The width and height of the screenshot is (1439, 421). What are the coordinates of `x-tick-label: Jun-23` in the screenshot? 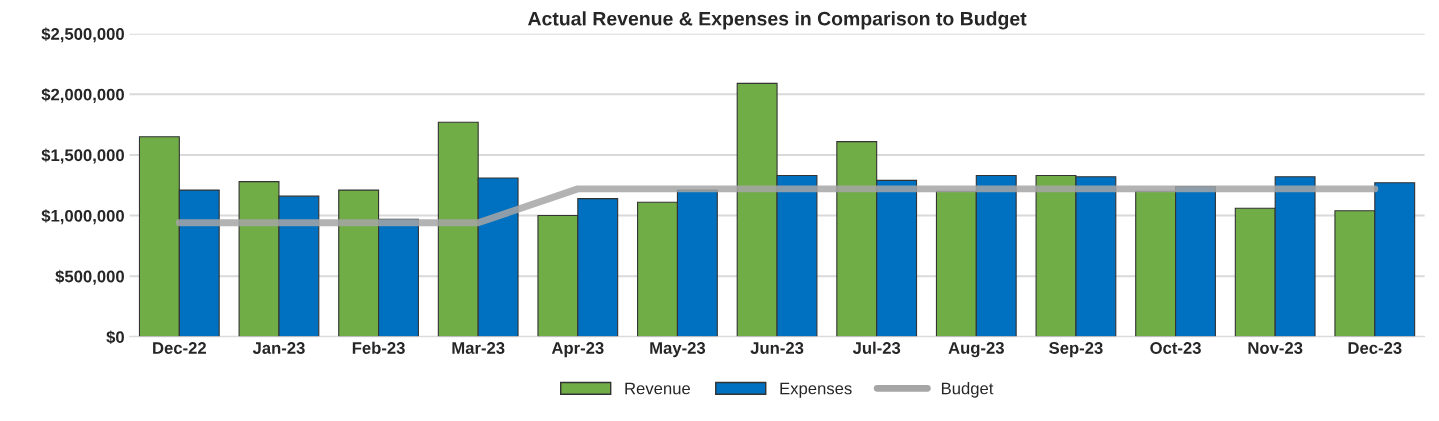 It's located at (777, 348).